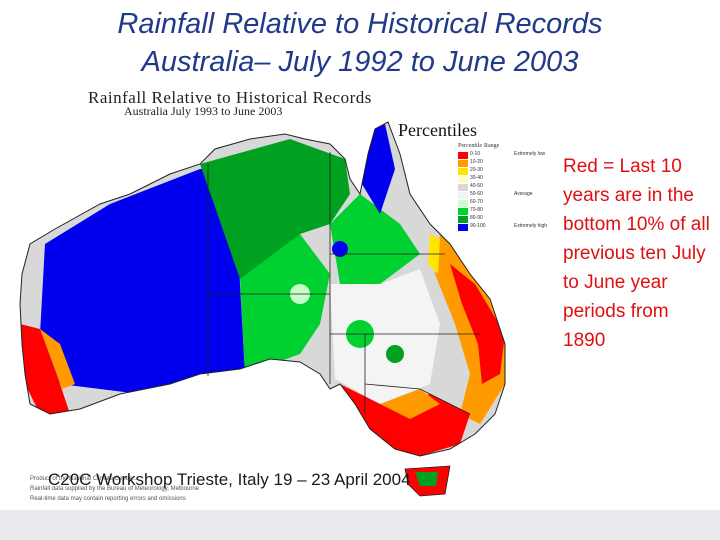  Describe the element at coordinates (476, 202) in the screenshot. I see `legend-range: 60-70` at that location.